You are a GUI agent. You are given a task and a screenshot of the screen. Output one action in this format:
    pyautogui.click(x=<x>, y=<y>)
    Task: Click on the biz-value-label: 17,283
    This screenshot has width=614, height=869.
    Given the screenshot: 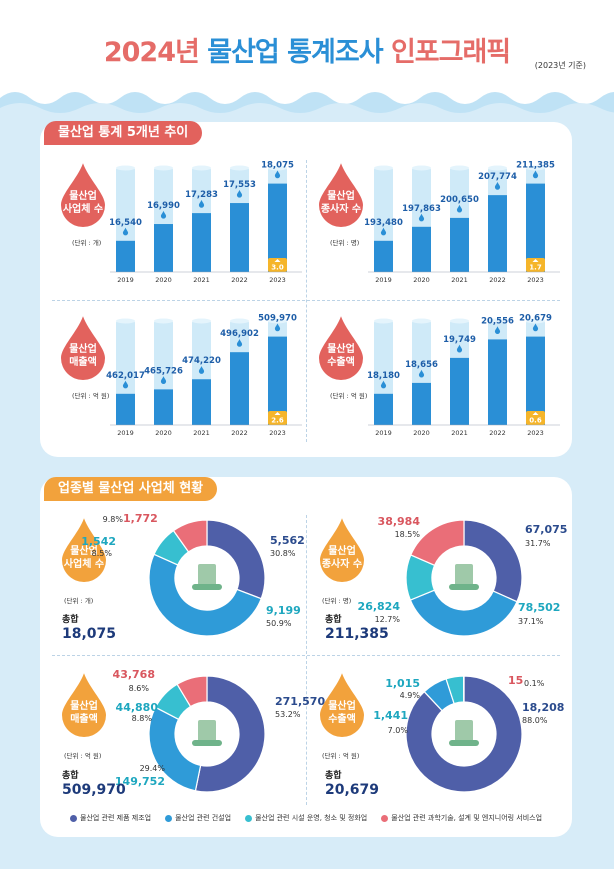 What is the action you would take?
    pyautogui.click(x=201, y=195)
    